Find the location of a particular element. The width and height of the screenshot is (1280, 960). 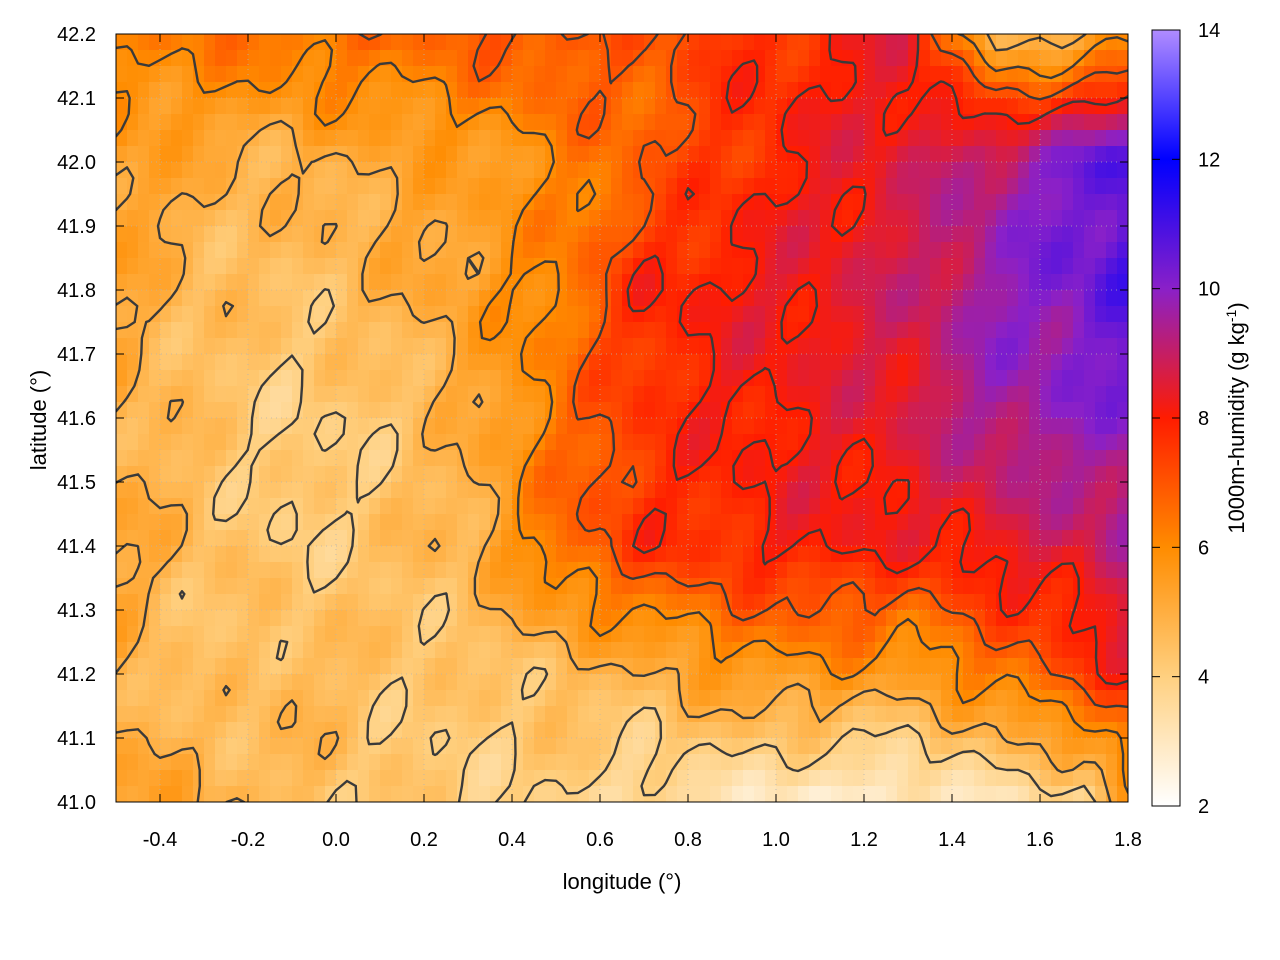

colorbar-tick-label: 2 is located at coordinates (1203, 807).